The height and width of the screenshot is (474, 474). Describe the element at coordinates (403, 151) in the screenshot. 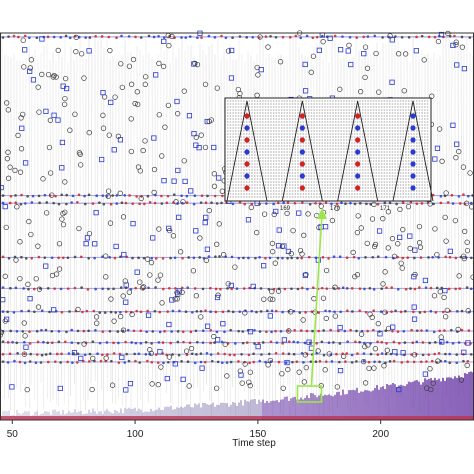

I see `inset-cone-edge` at that location.